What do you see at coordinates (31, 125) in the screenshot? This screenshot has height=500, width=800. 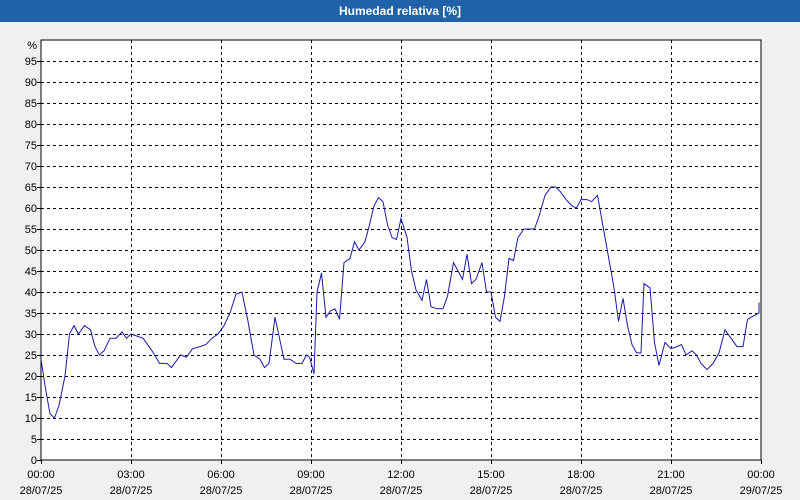 I see `y-tick-label: 80` at bounding box center [31, 125].